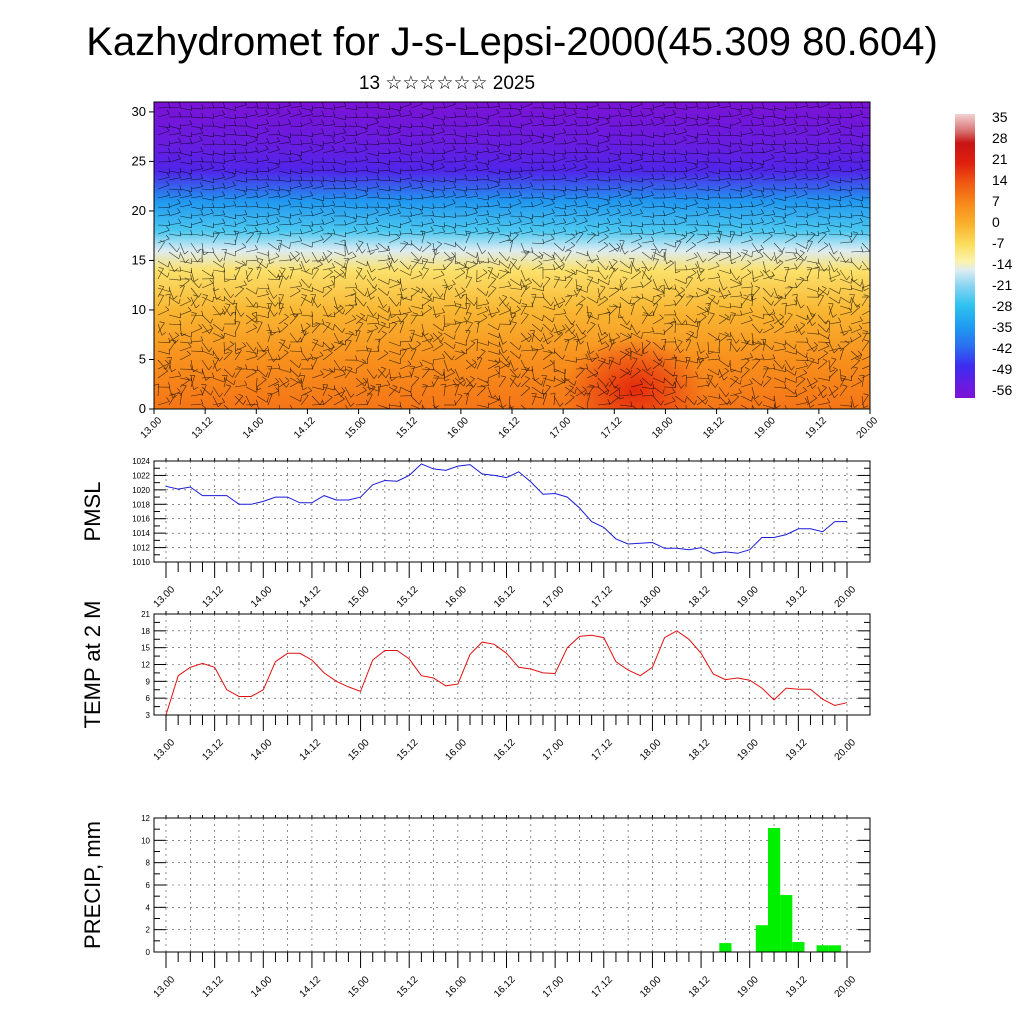 The width and height of the screenshot is (1024, 1024). What do you see at coordinates (141, 475) in the screenshot?
I see `y-tick-label: 1022` at bounding box center [141, 475].